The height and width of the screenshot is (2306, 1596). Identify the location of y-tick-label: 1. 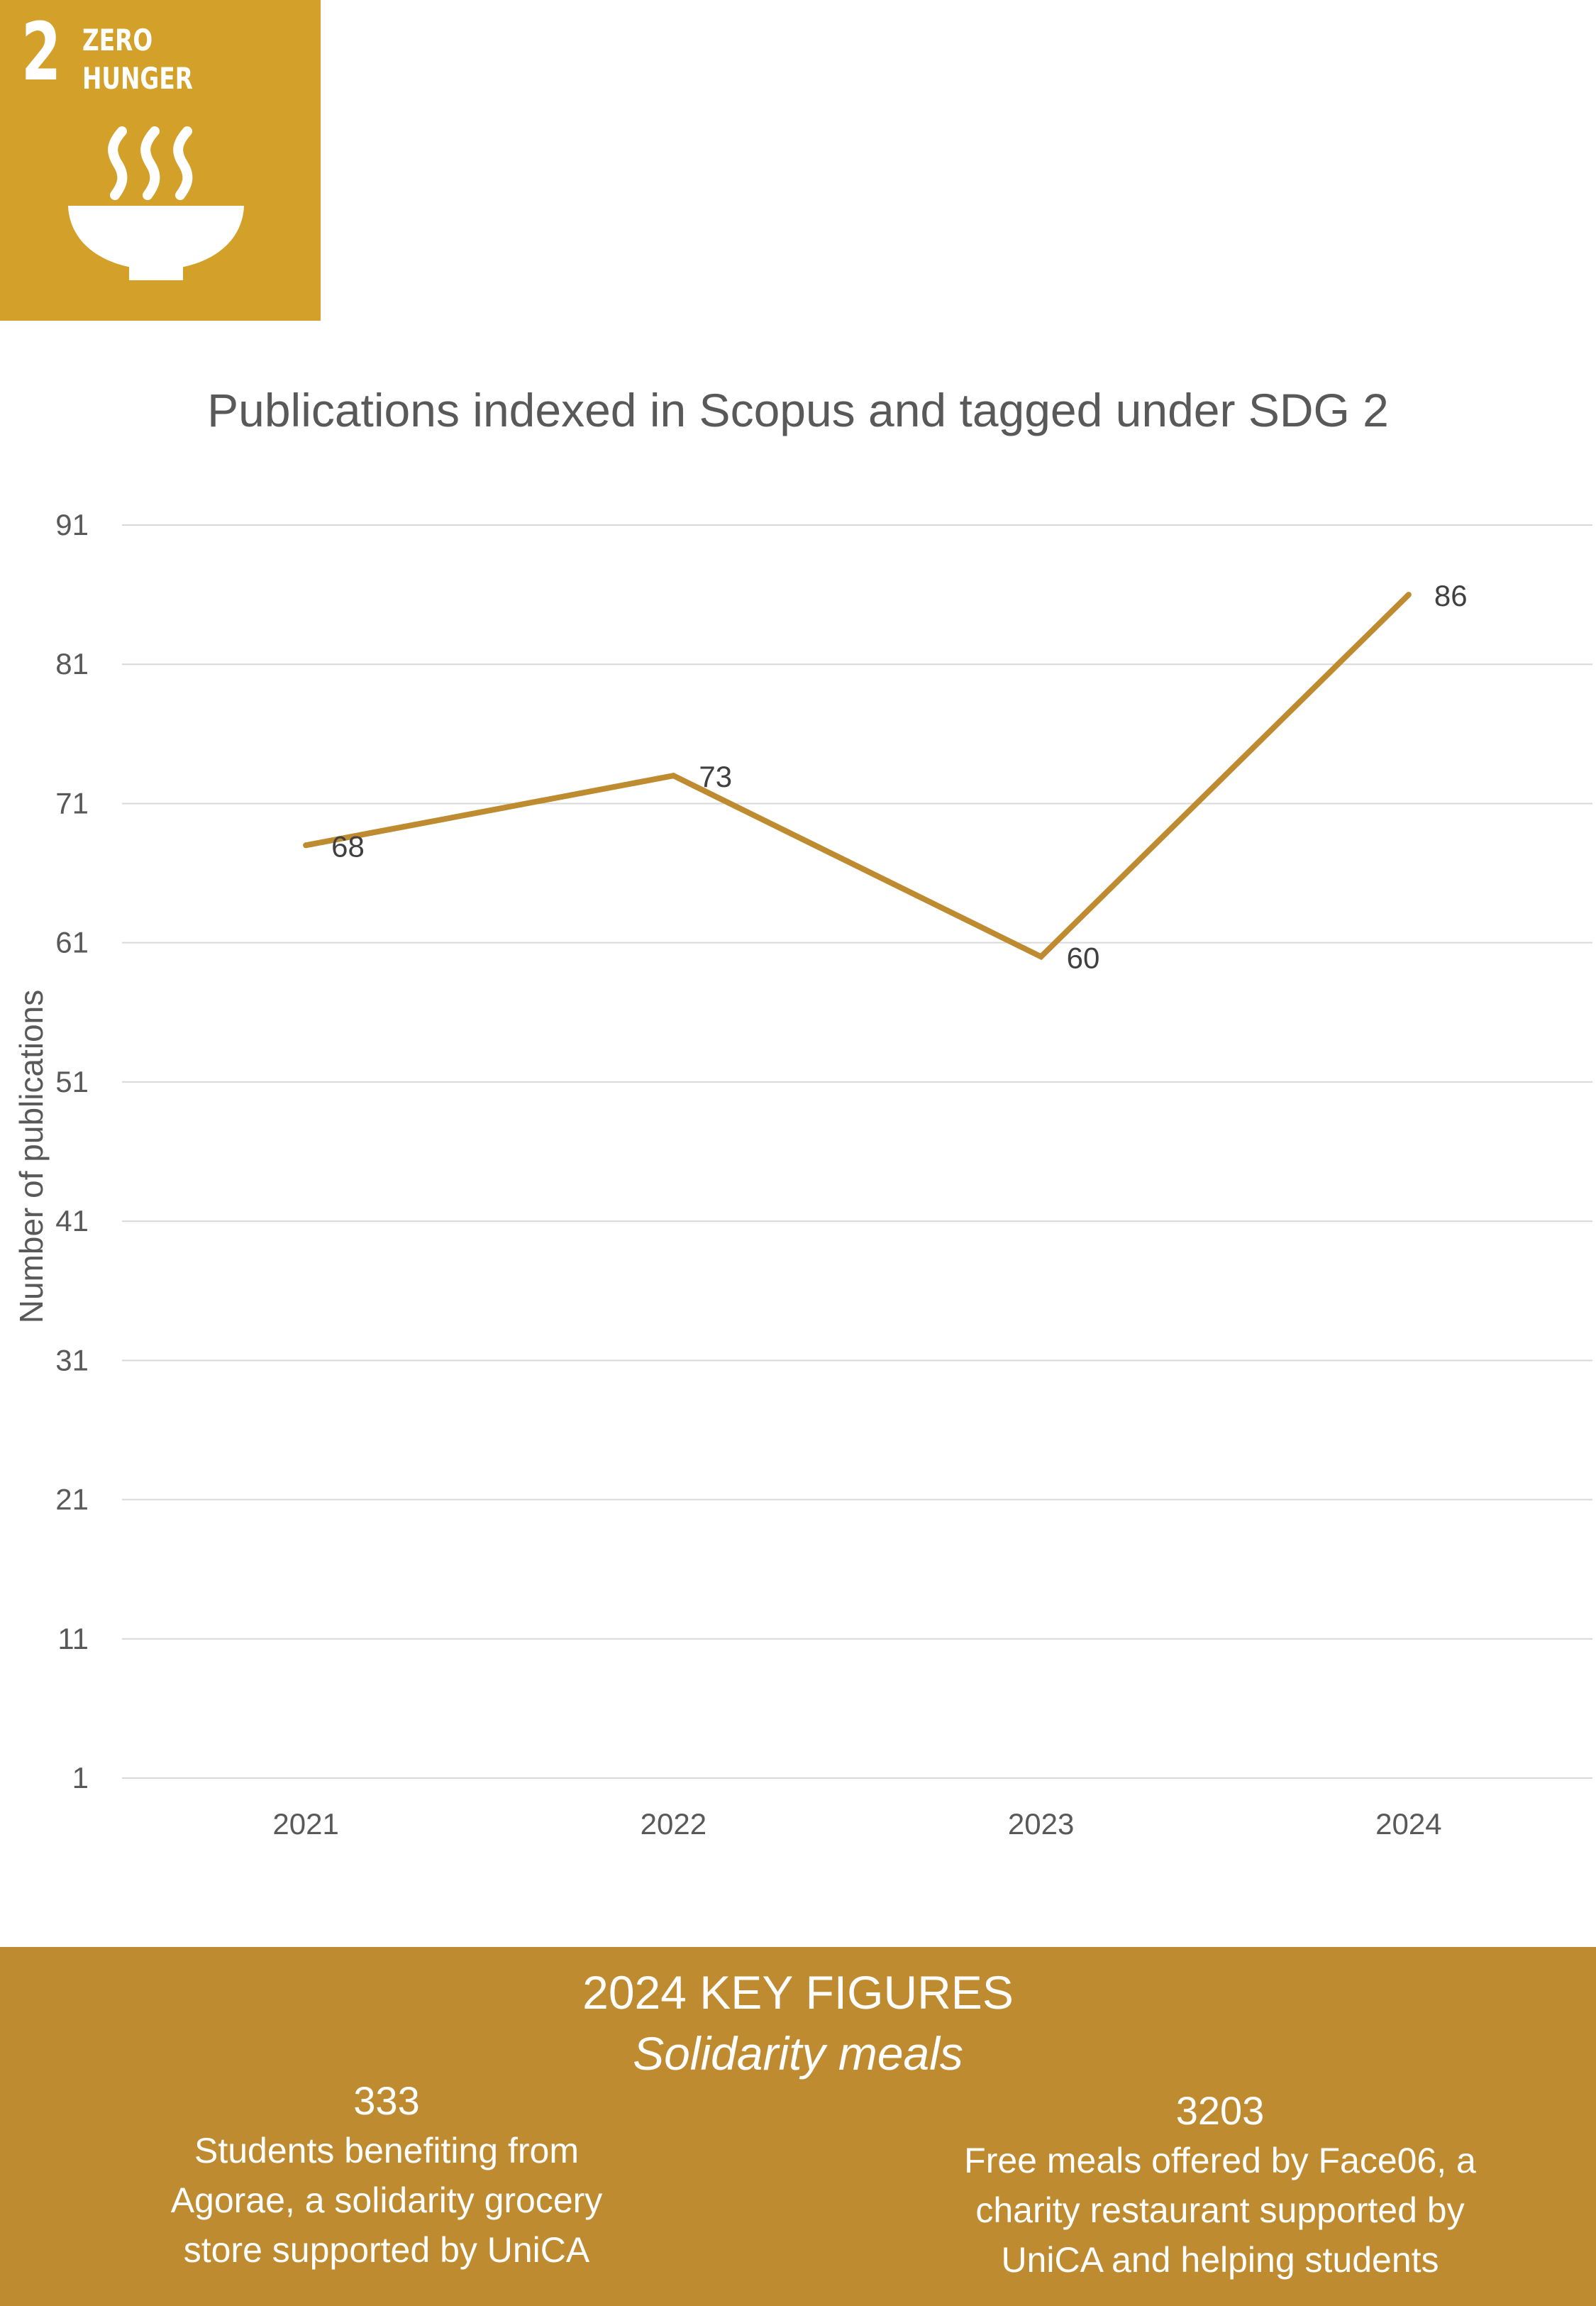
(81, 1777).